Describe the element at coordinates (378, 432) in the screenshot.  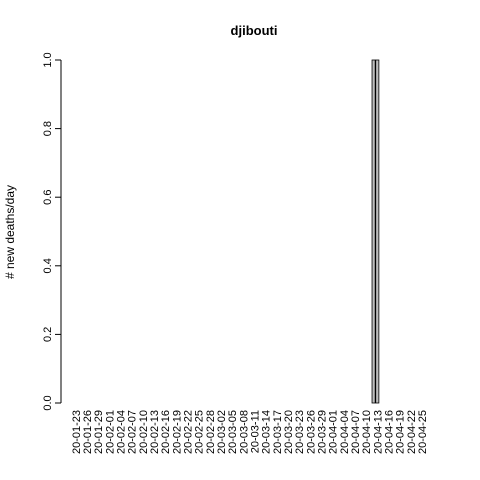
I see `x-tick-label-20-04-13: 20-04-13` at that location.